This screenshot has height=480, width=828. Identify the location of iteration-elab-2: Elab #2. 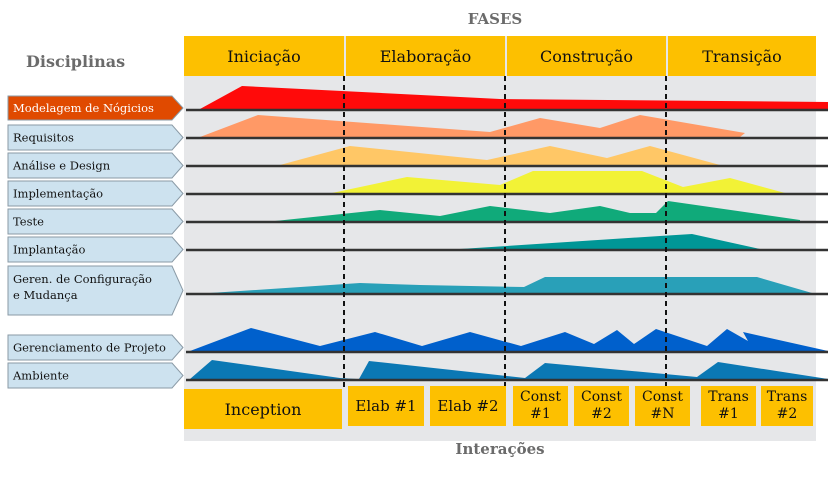
(468, 406).